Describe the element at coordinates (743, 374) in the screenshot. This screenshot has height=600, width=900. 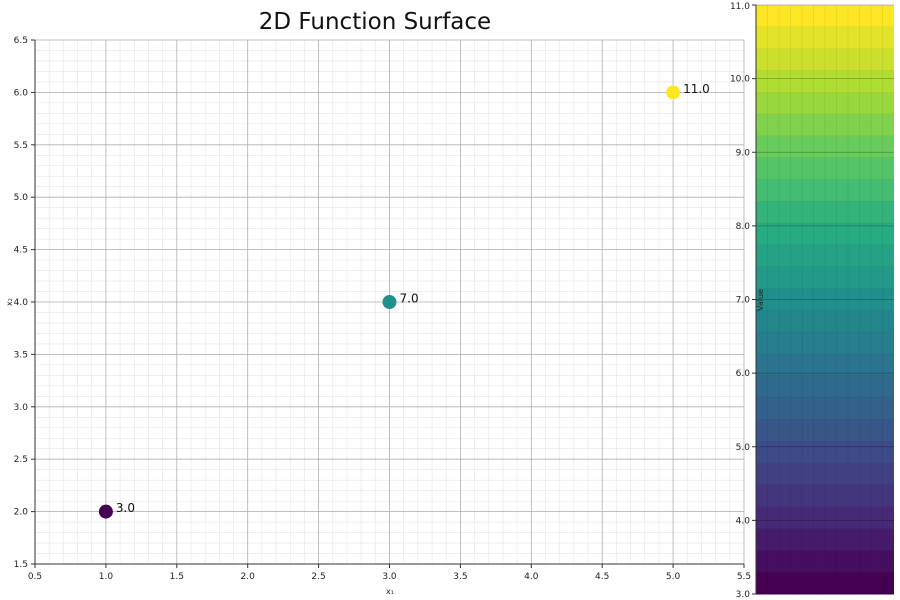
I see `colorbar-tick-label: 6.0` at that location.